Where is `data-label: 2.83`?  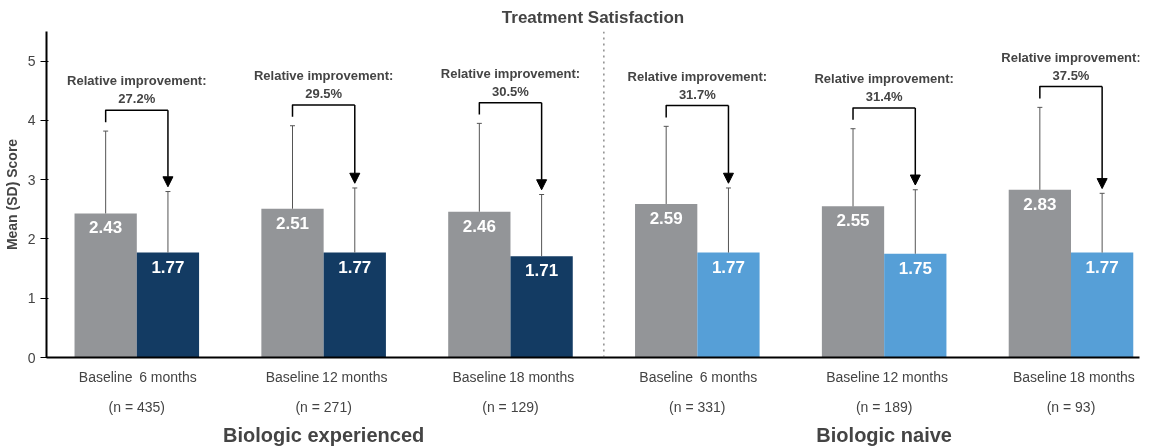
data-label: 2.83 is located at coordinates (1040, 204).